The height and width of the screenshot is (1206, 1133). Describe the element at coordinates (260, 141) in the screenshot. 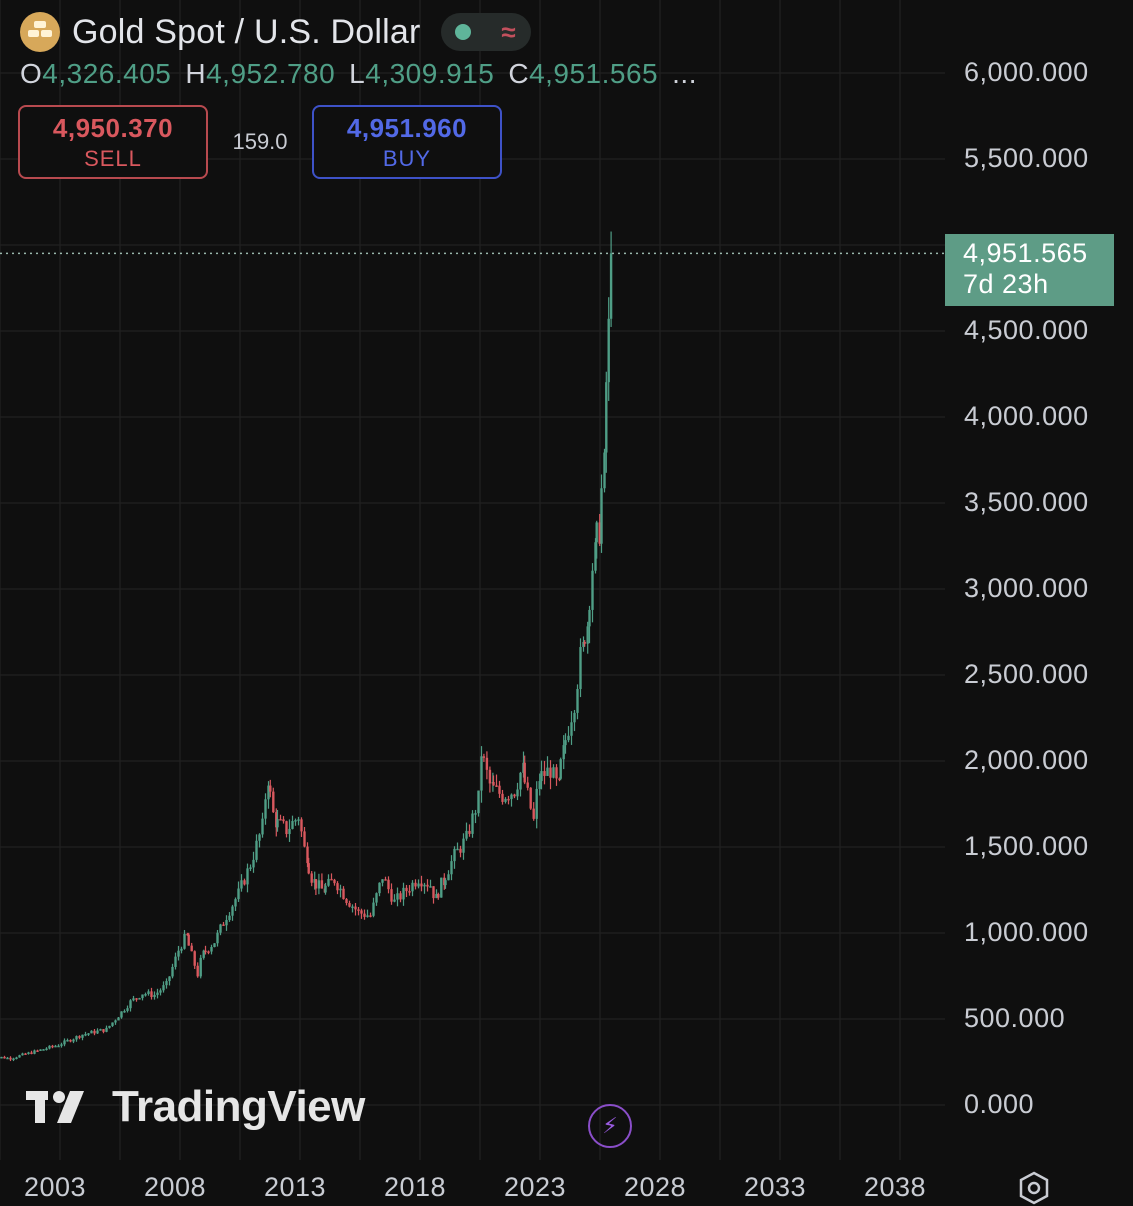

I see `spread-value: 159.0` at that location.